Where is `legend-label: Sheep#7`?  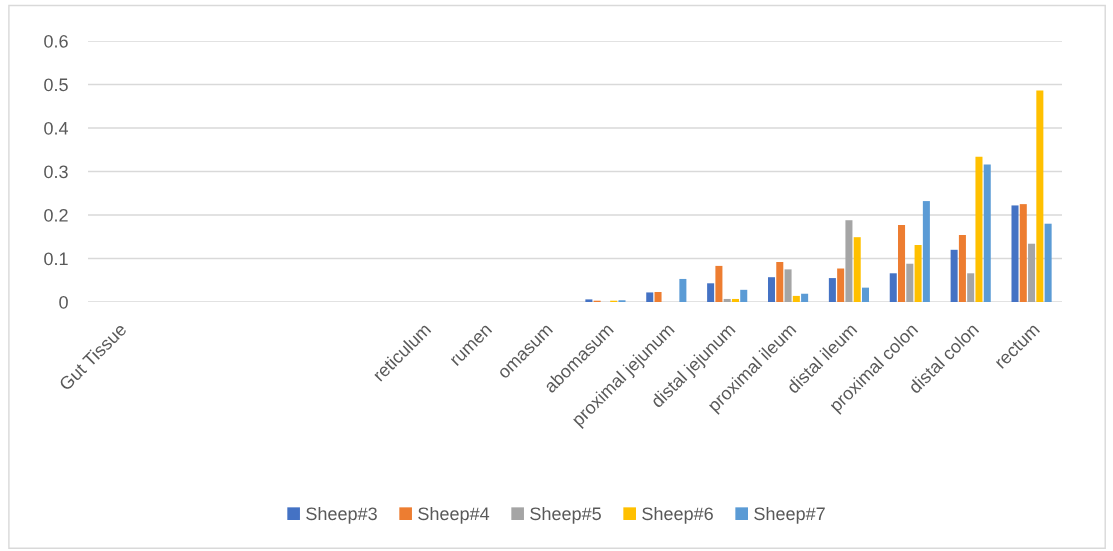 legend-label: Sheep#7 is located at coordinates (789, 515).